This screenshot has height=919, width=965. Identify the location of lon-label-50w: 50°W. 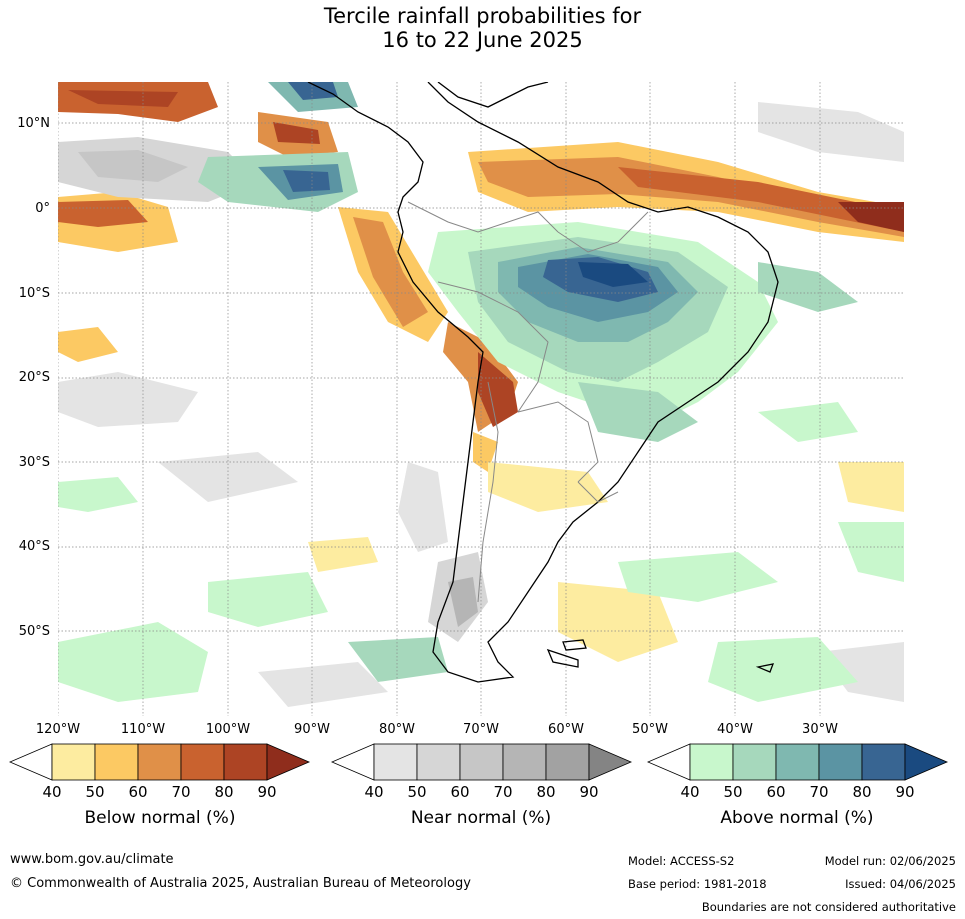
(650, 729).